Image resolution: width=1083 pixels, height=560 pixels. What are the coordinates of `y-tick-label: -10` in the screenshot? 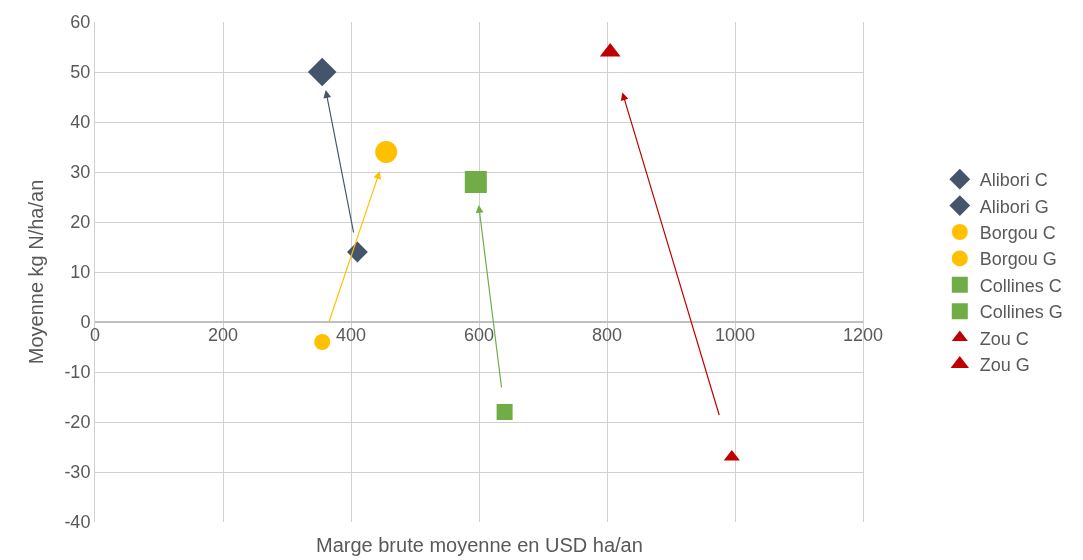 It's located at (77, 372).